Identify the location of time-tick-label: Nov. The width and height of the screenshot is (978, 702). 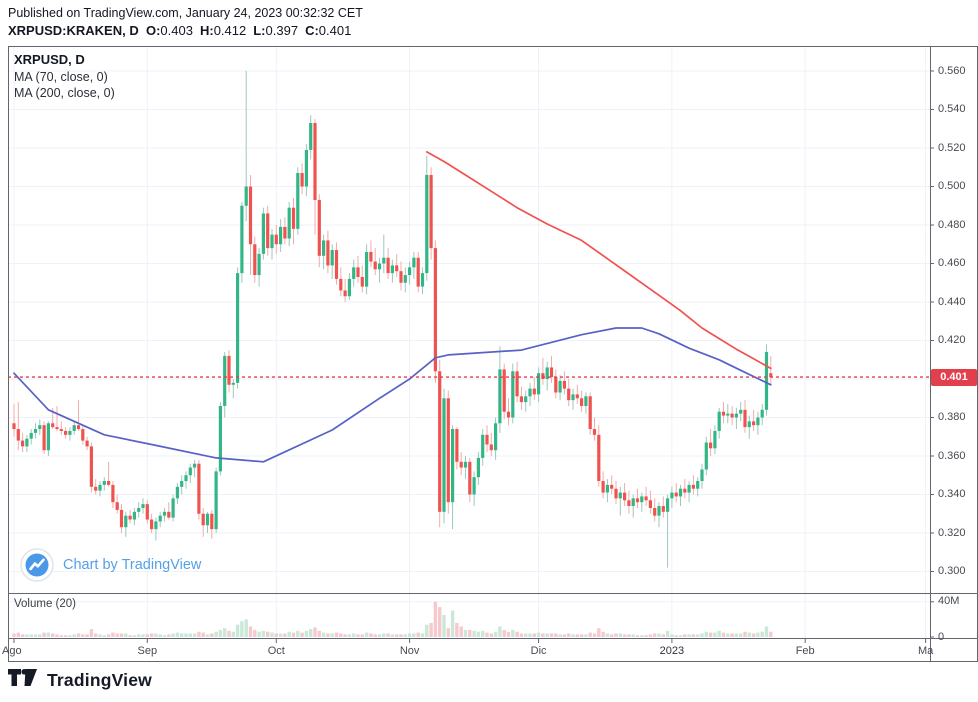
(409, 651).